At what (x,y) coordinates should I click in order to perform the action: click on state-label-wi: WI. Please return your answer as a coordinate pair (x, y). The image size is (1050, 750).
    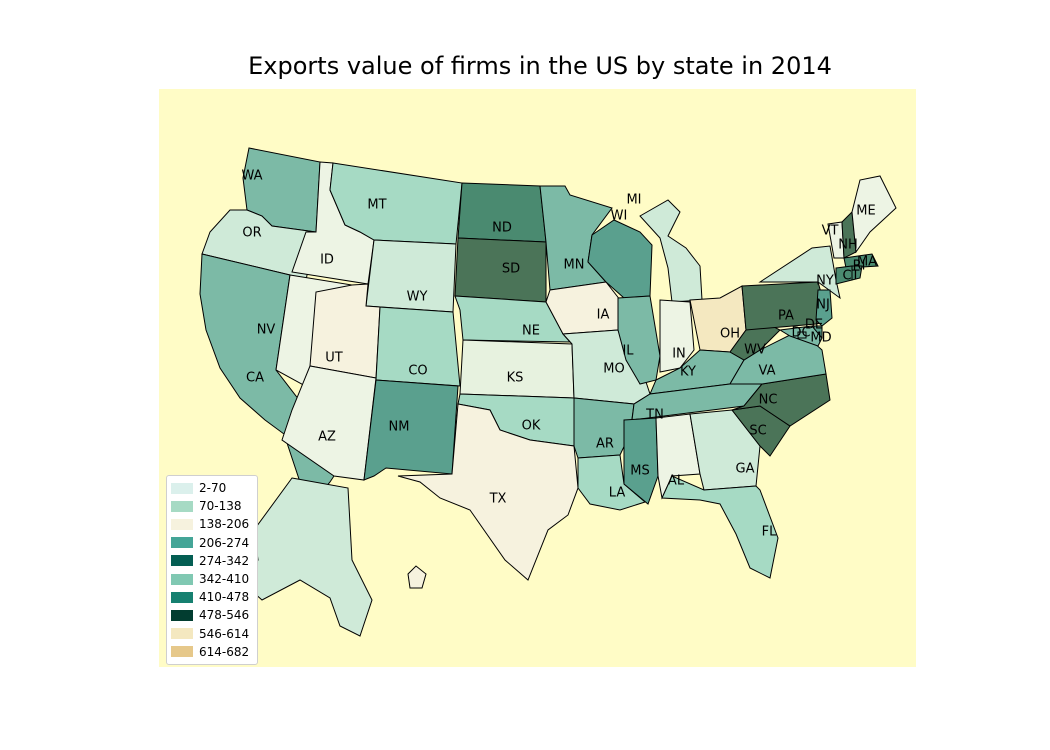
    Looking at the image, I should click on (619, 216).